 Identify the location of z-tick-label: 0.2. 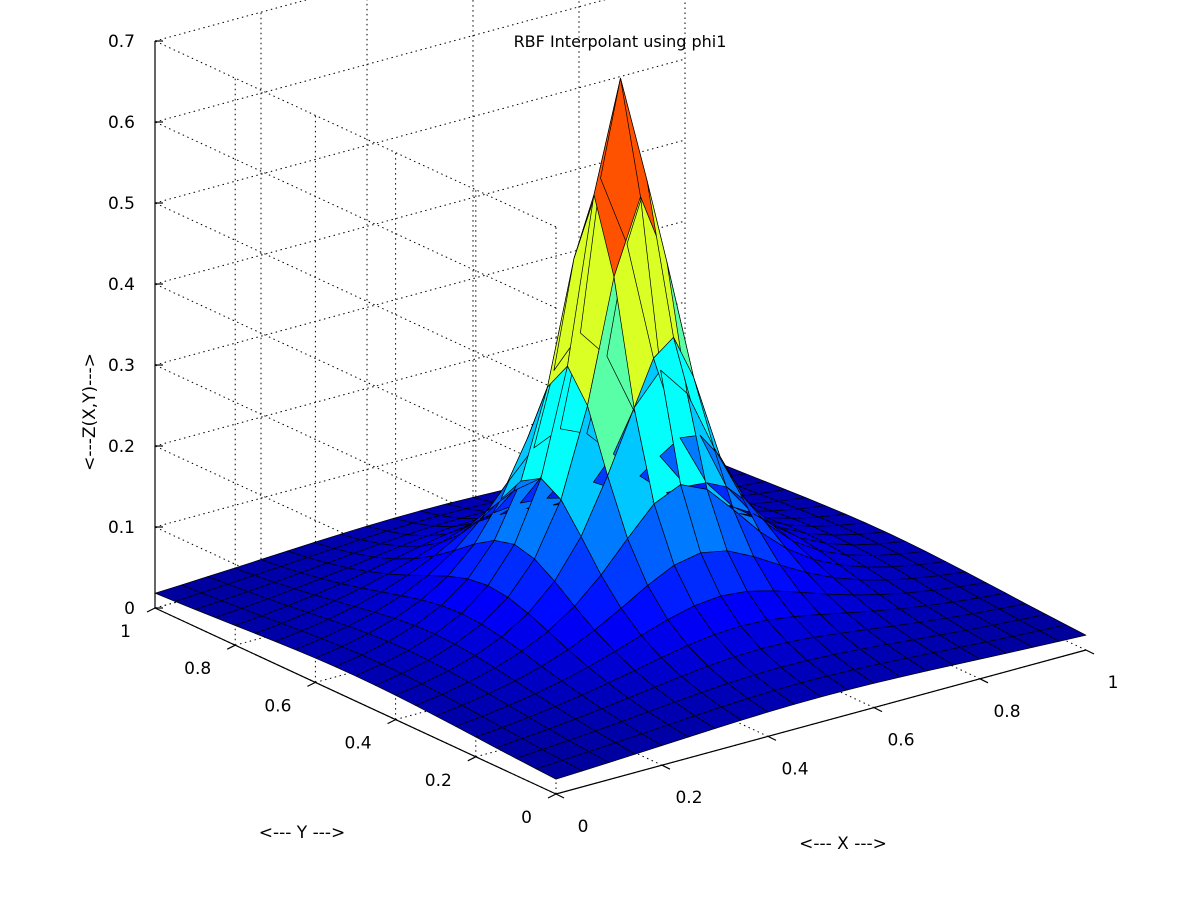
(121, 447).